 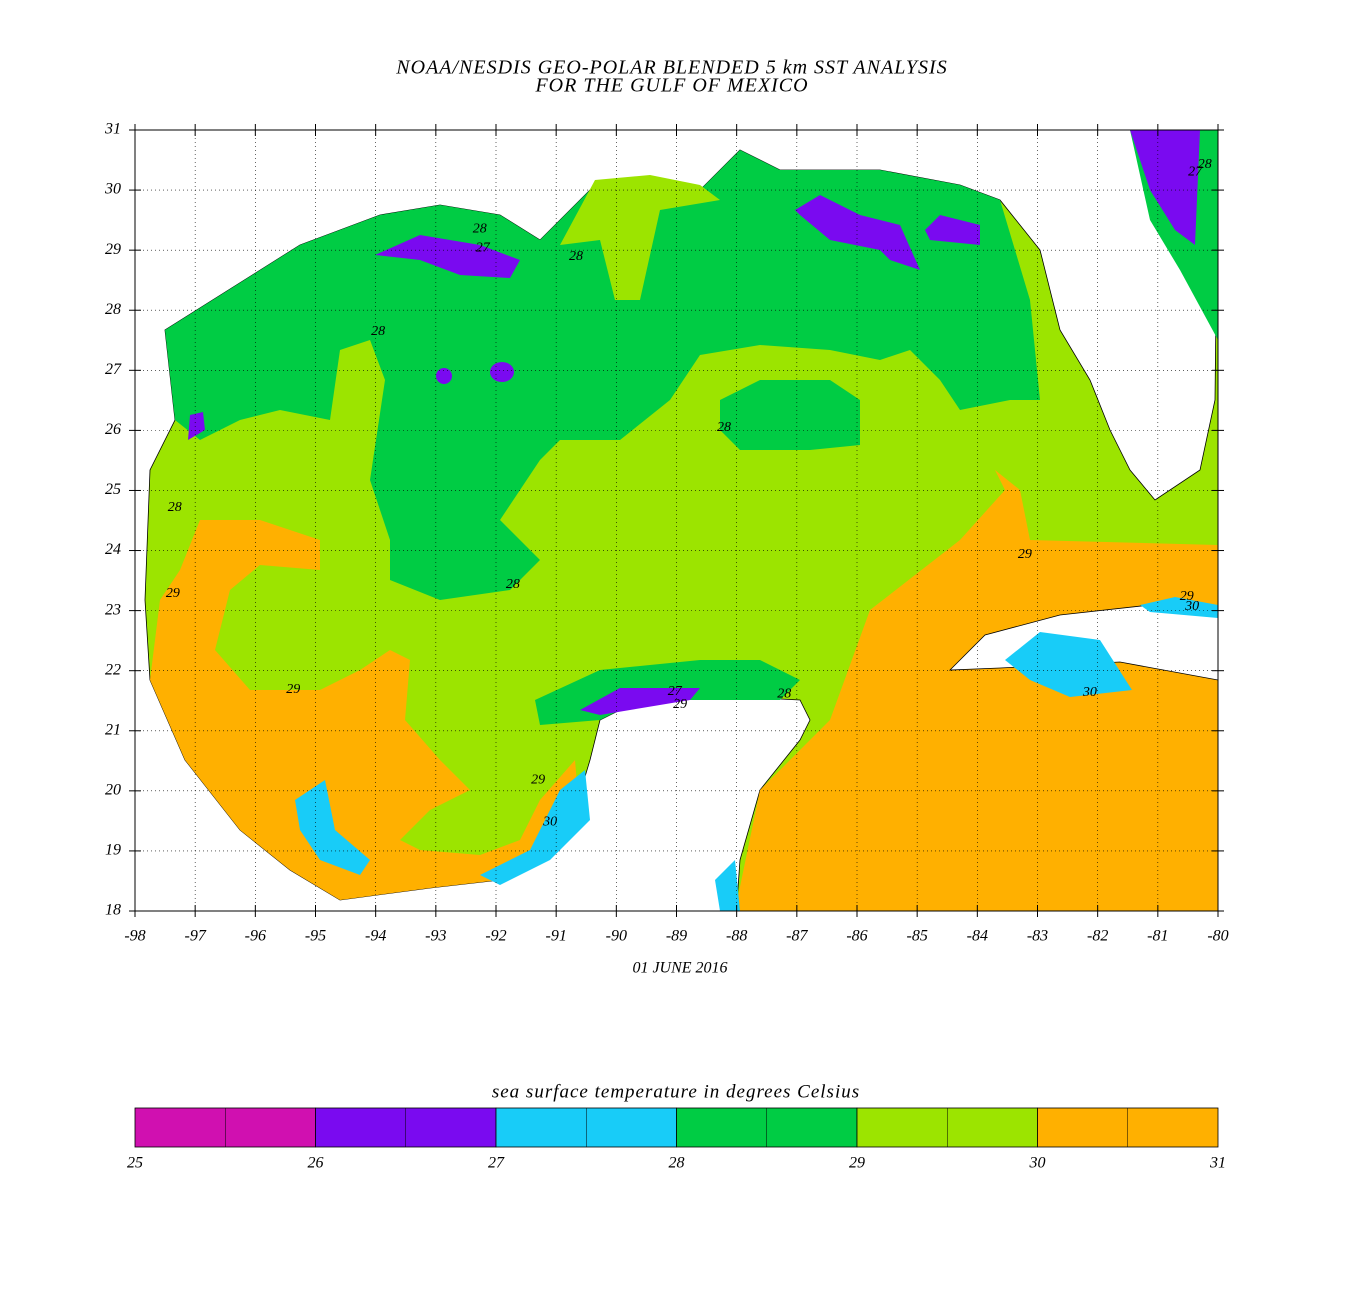 What do you see at coordinates (113, 549) in the screenshot?
I see `y-tick-label: 24` at bounding box center [113, 549].